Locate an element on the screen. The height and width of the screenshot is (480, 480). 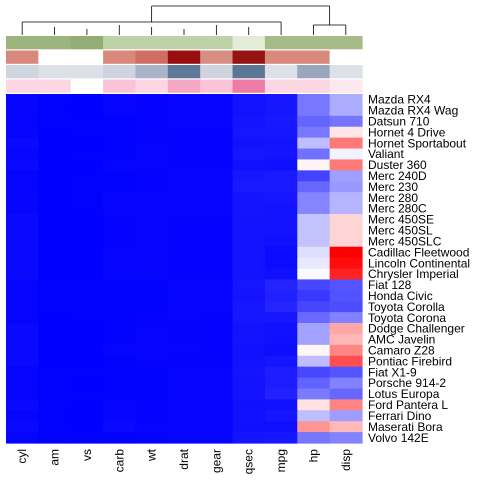
row-label: Toyota Corolla is located at coordinates (406, 307).